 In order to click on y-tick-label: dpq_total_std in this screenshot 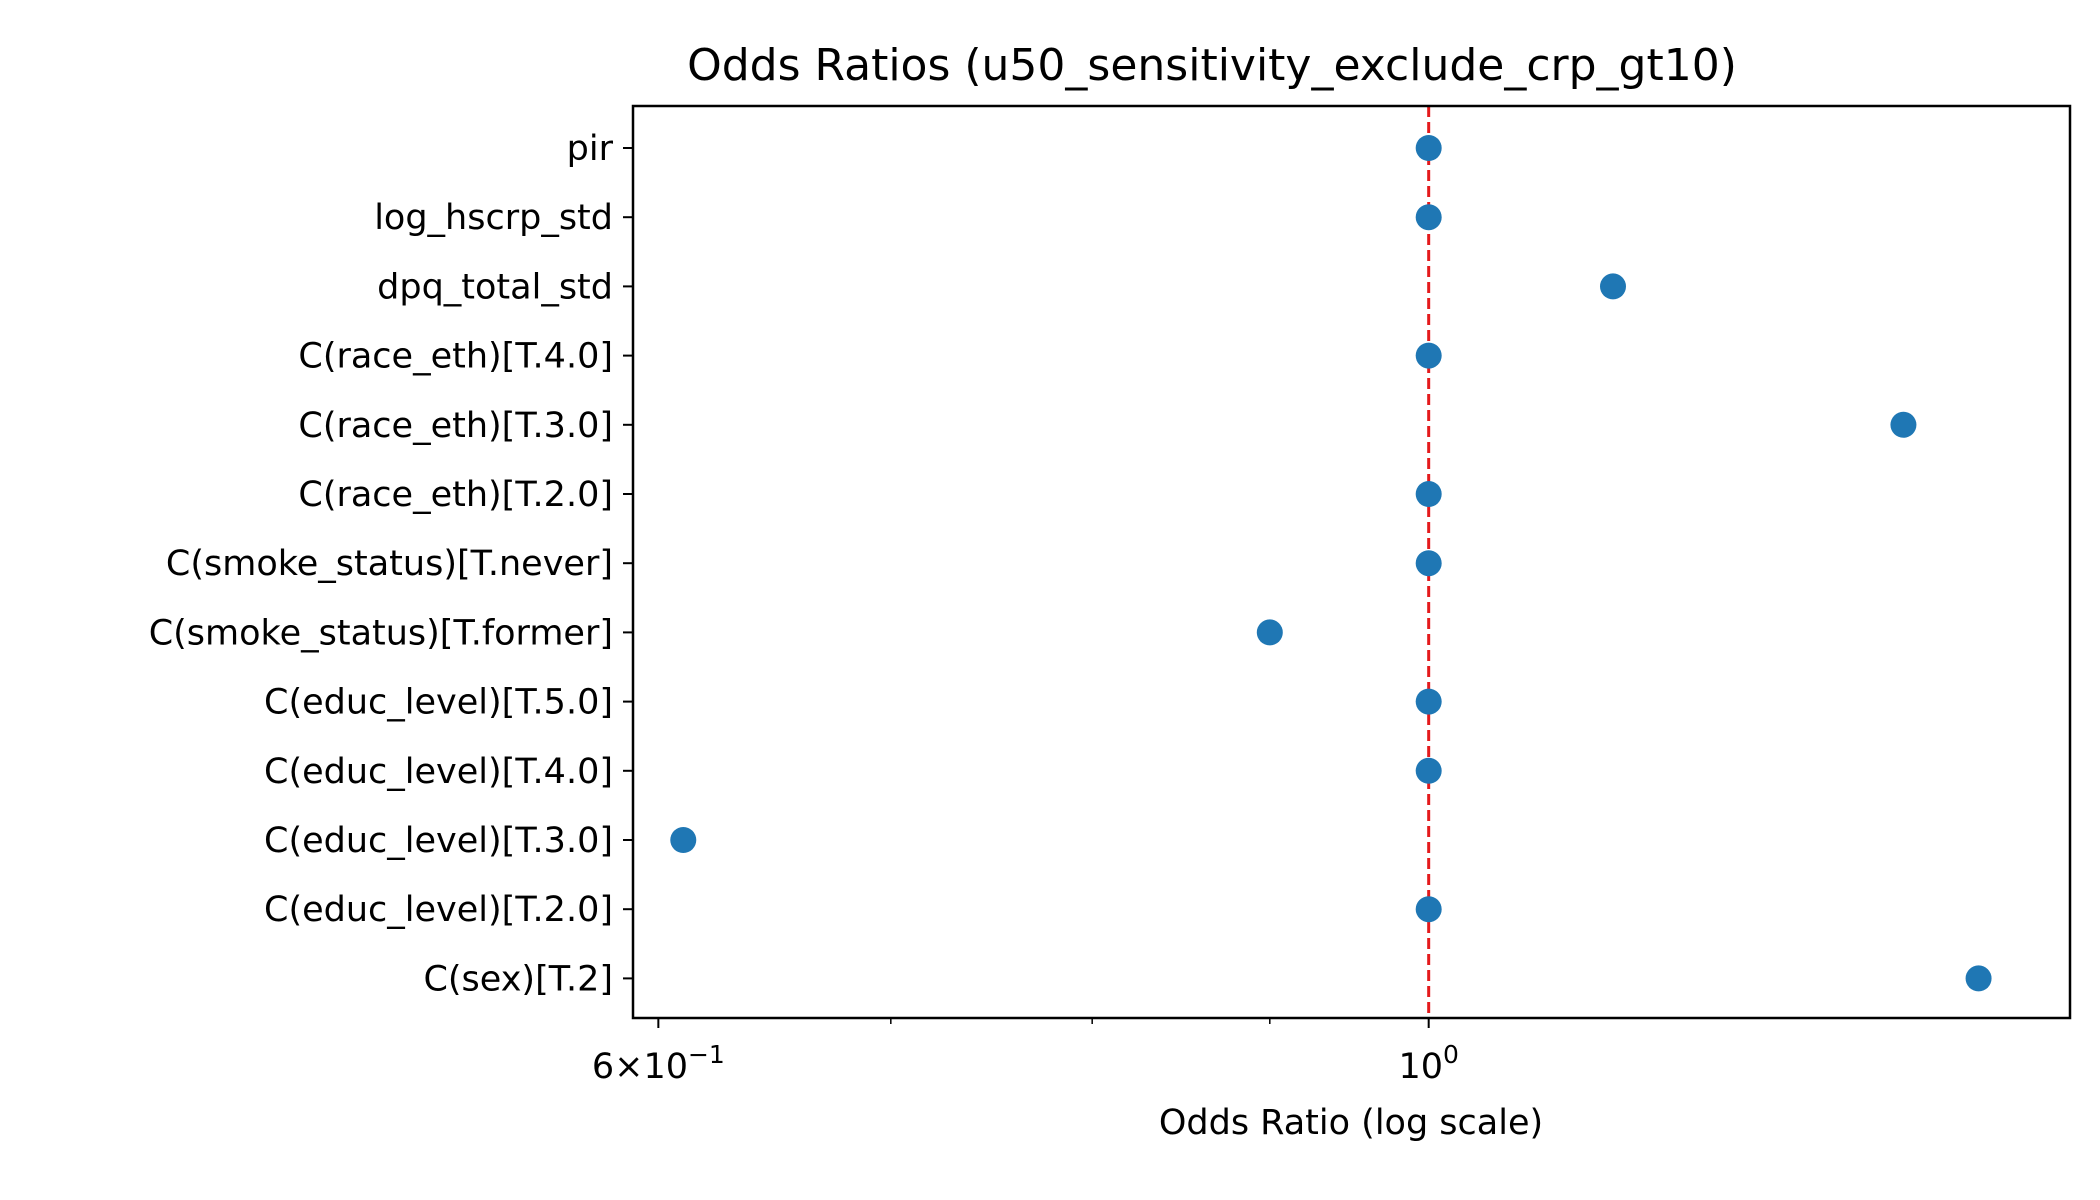, I will do `click(495, 287)`.